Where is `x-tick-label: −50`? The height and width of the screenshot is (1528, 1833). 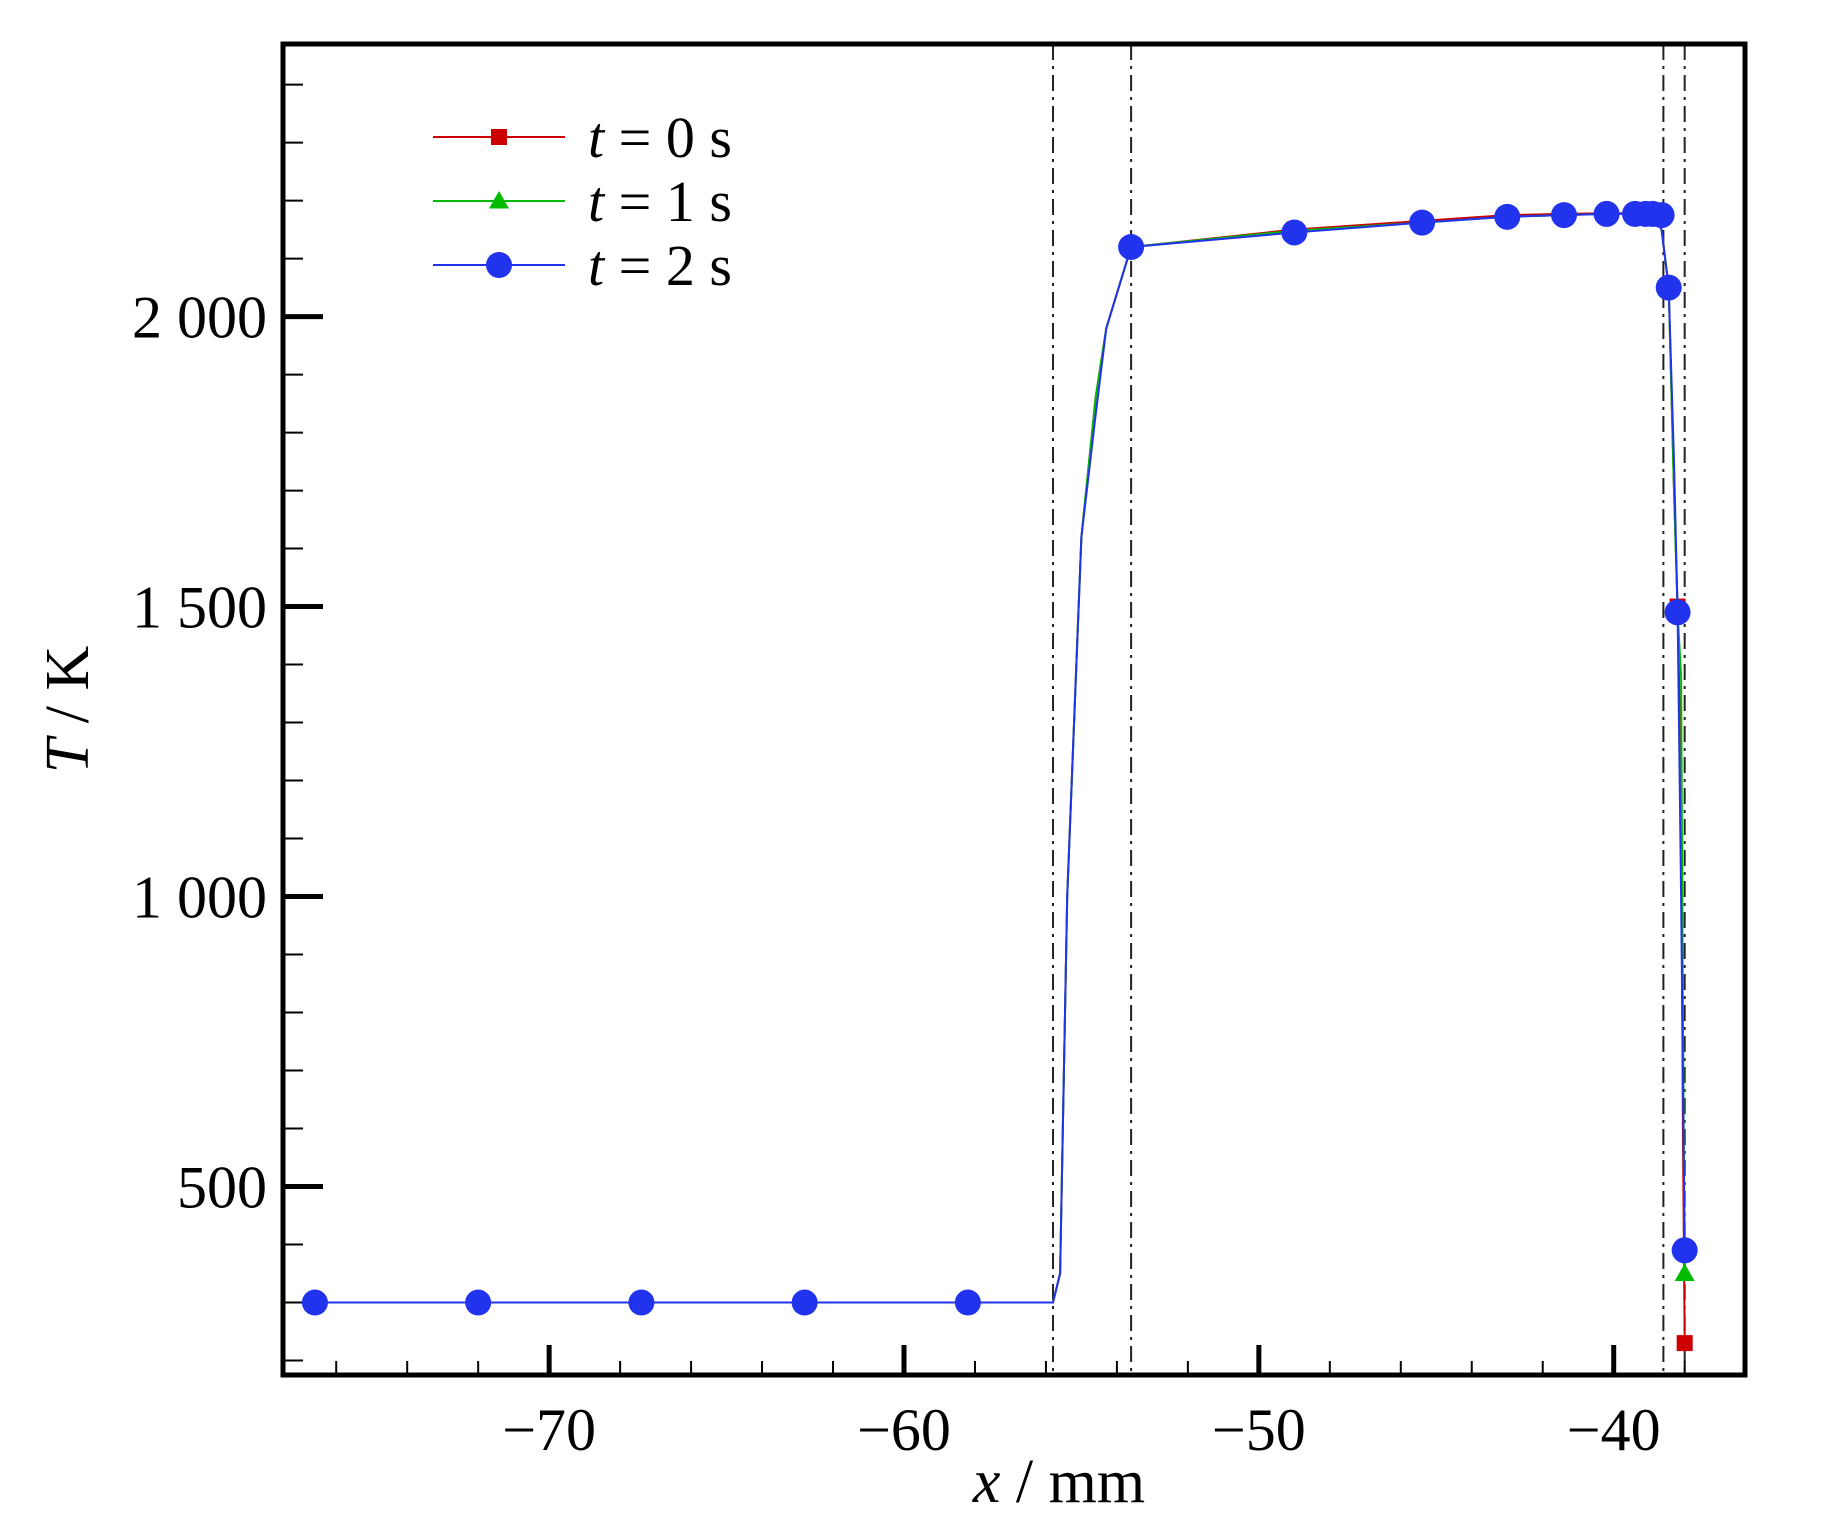
x-tick-label: −50 is located at coordinates (1259, 1430).